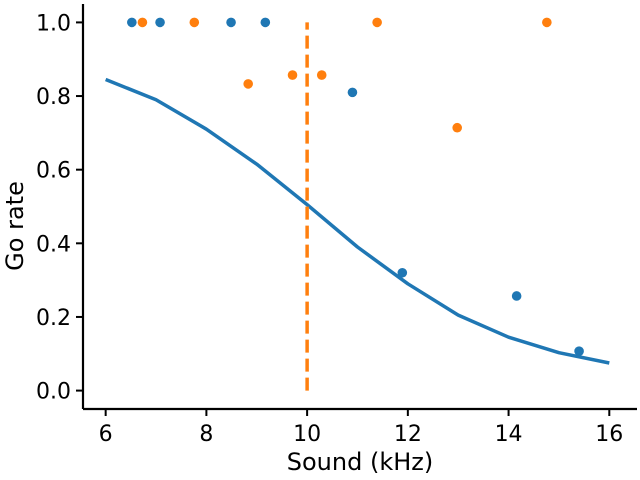  Describe the element at coordinates (307, 434) in the screenshot. I see `x-tick-label: 10` at that location.